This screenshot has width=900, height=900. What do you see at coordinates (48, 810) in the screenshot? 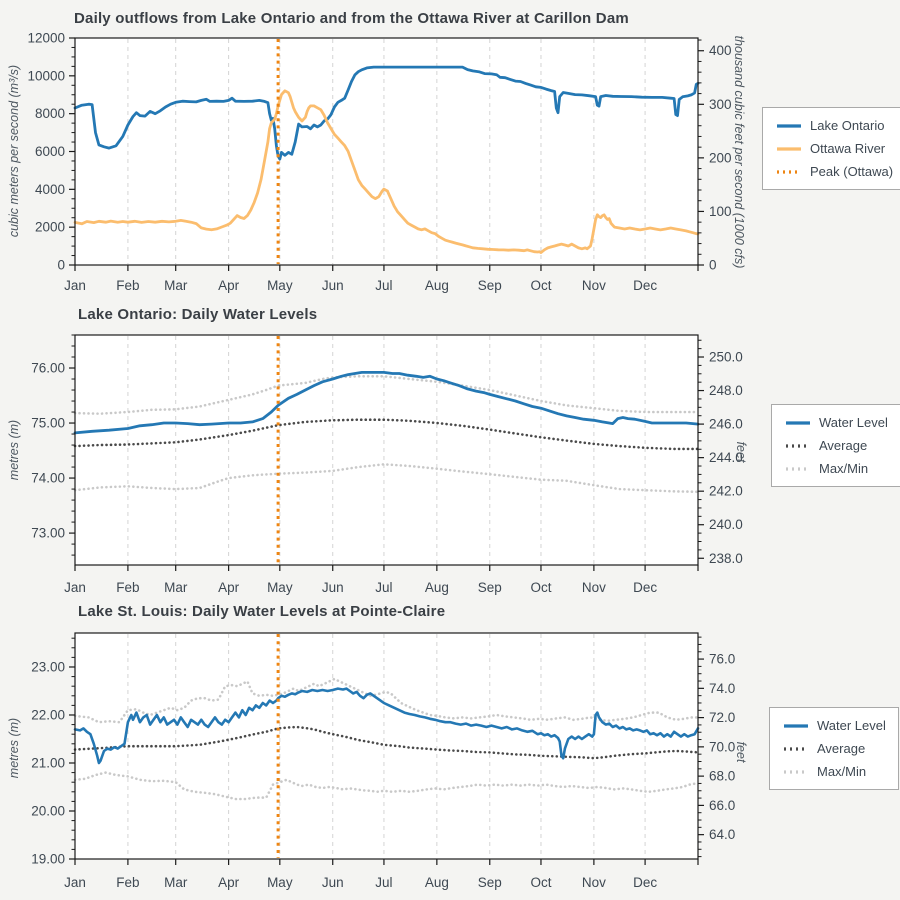
I see `left-tick-label: 20.00` at bounding box center [48, 810].